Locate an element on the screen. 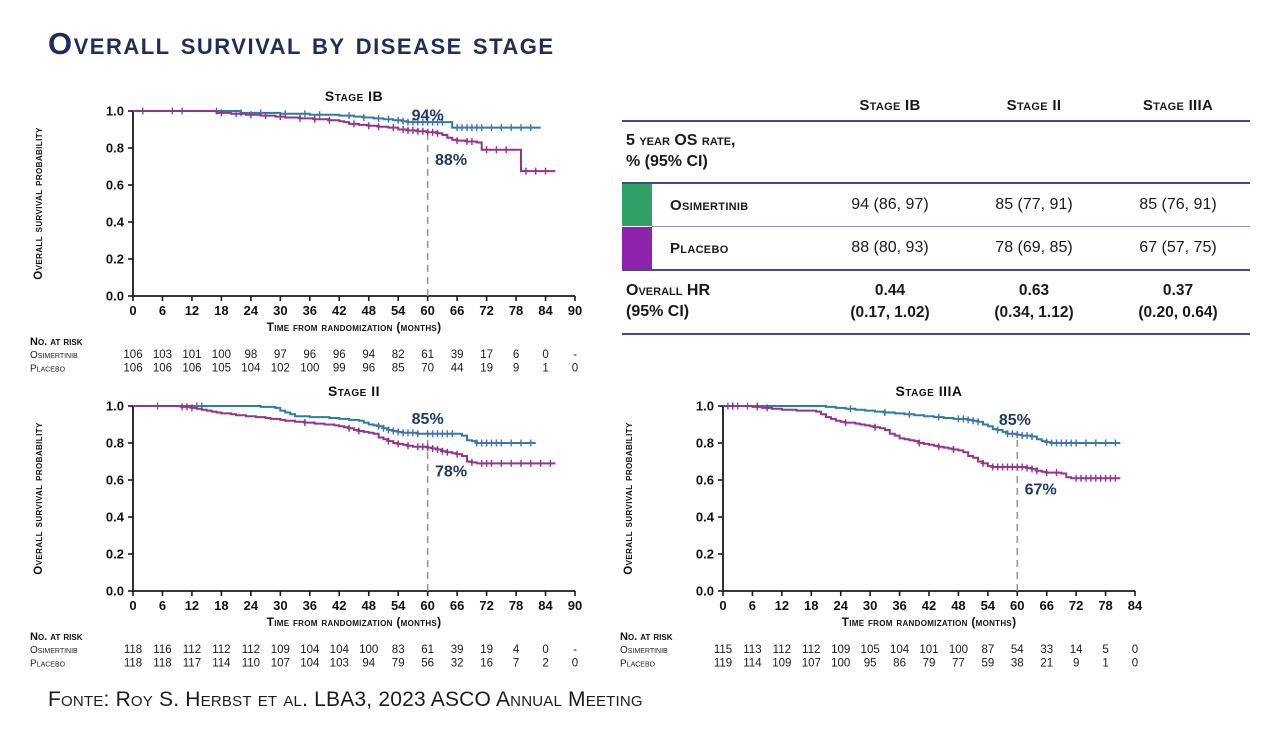  survival-rate-annotation: 67% is located at coordinates (1041, 489).